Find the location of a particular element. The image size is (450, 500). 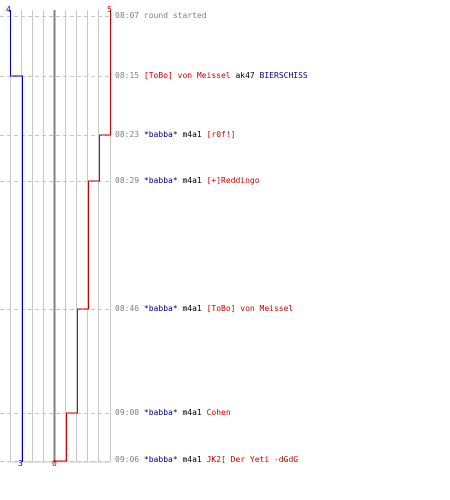

killer-name: [ToBo] von Meissel is located at coordinates (187, 75).